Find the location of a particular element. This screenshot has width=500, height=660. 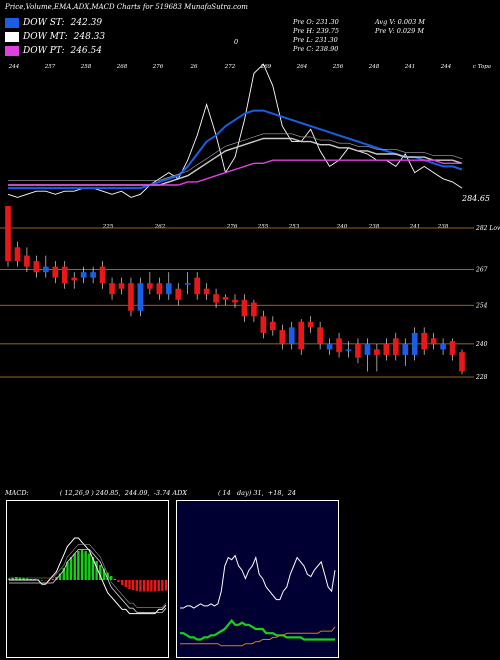

stat-low: Pre L: 231.30 is located at coordinates (315, 40).